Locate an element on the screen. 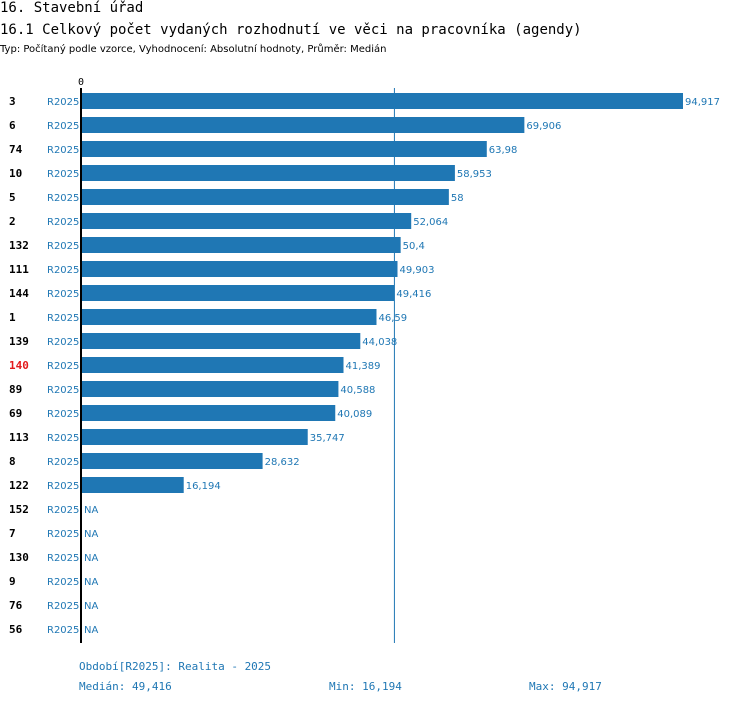 The width and height of the screenshot is (750, 704). category-label: 8 is located at coordinates (12, 461).